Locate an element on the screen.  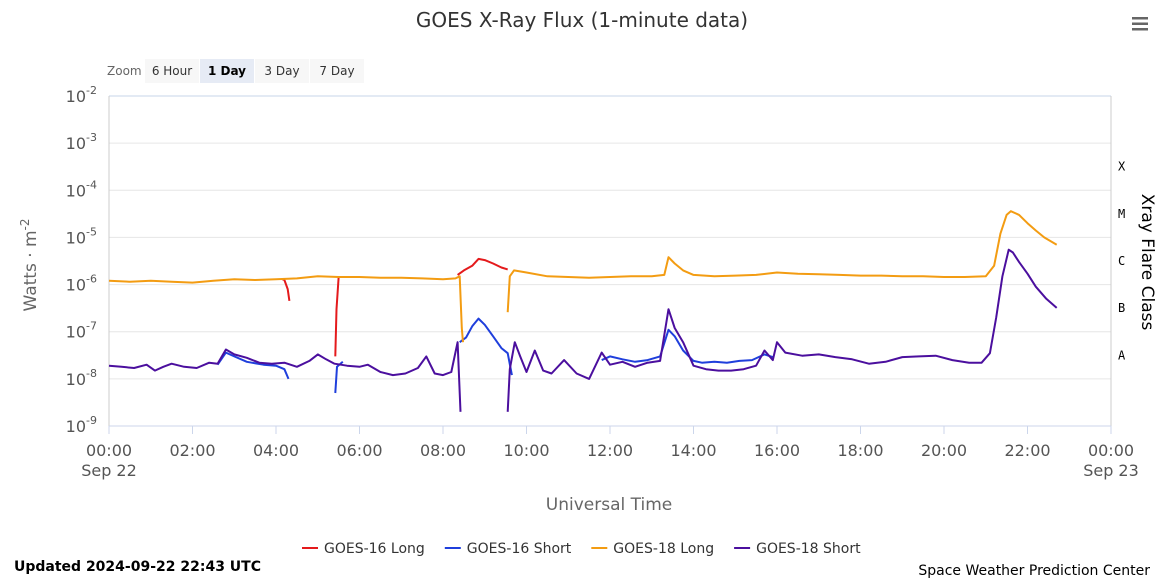
y-axis-title-main: Watts · m is located at coordinates (31, 270).